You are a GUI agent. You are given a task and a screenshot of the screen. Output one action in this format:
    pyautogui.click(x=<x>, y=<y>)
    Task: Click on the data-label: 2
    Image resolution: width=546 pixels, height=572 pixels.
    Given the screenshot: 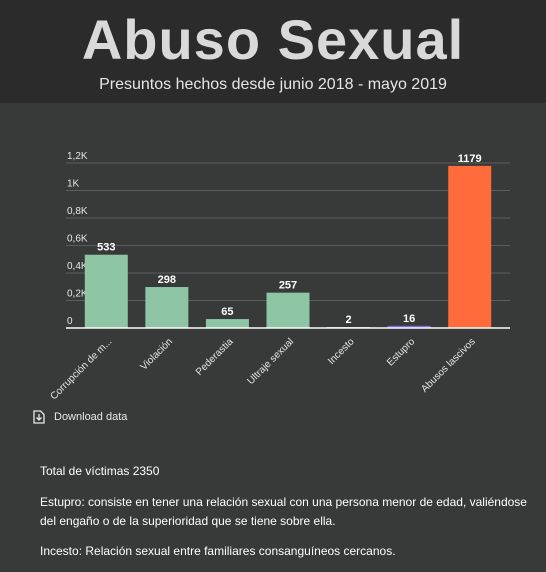 What is the action you would take?
    pyautogui.click(x=349, y=320)
    